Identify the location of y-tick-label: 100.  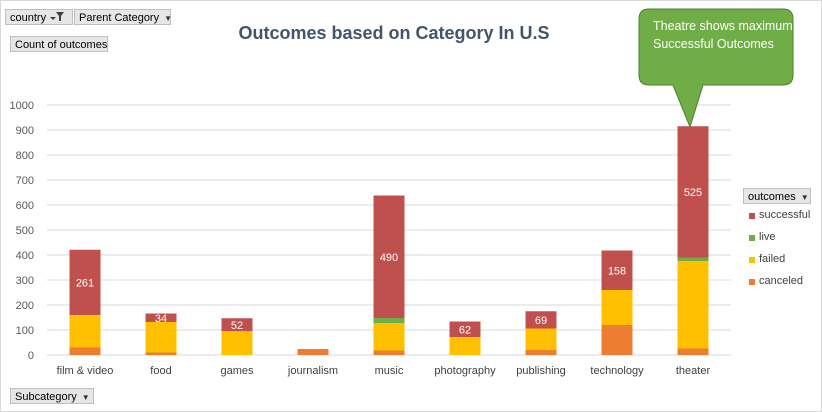
(25, 331).